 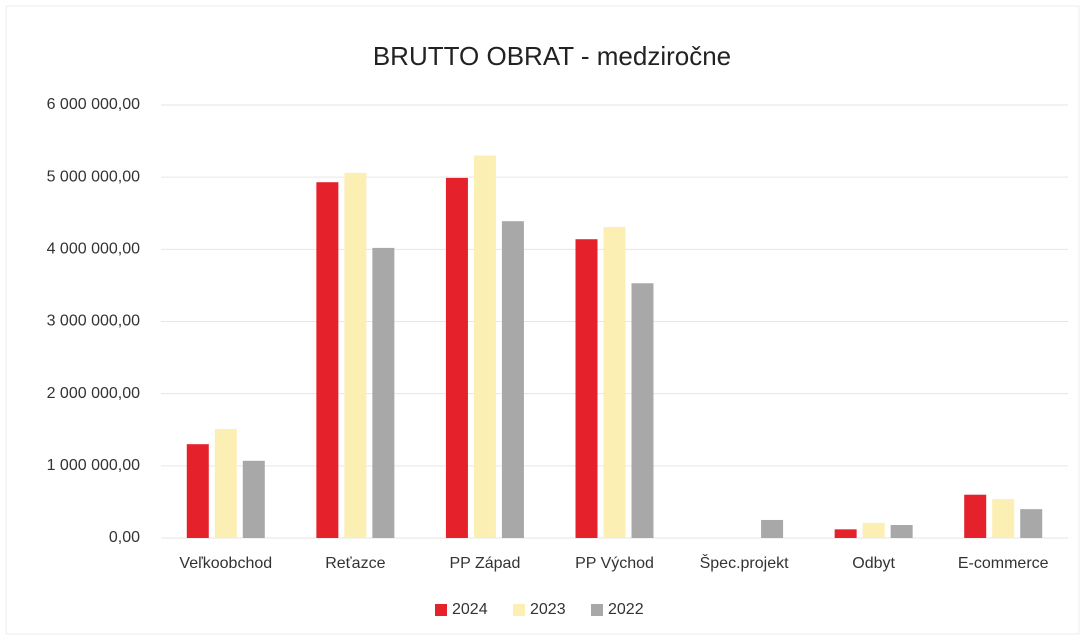 What do you see at coordinates (744, 562) in the screenshot?
I see `x-tick-label: Špec.projekt` at bounding box center [744, 562].